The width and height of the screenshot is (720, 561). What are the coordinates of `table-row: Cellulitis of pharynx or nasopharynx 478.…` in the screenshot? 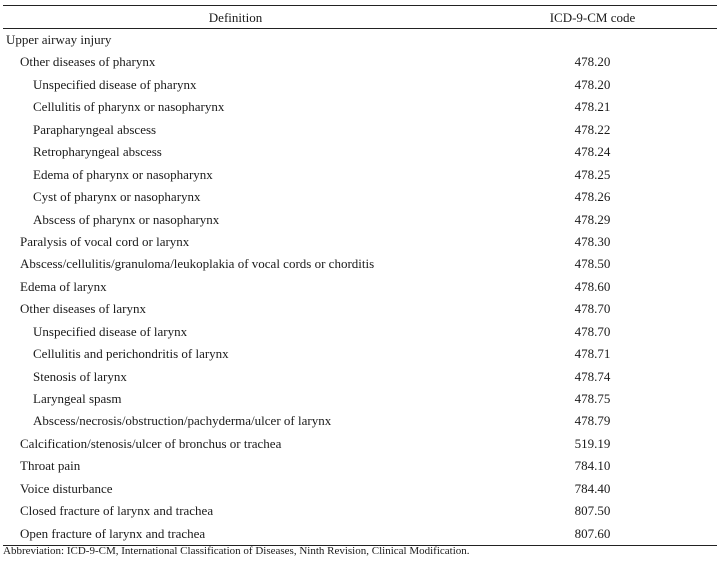 It's located at (360, 107).